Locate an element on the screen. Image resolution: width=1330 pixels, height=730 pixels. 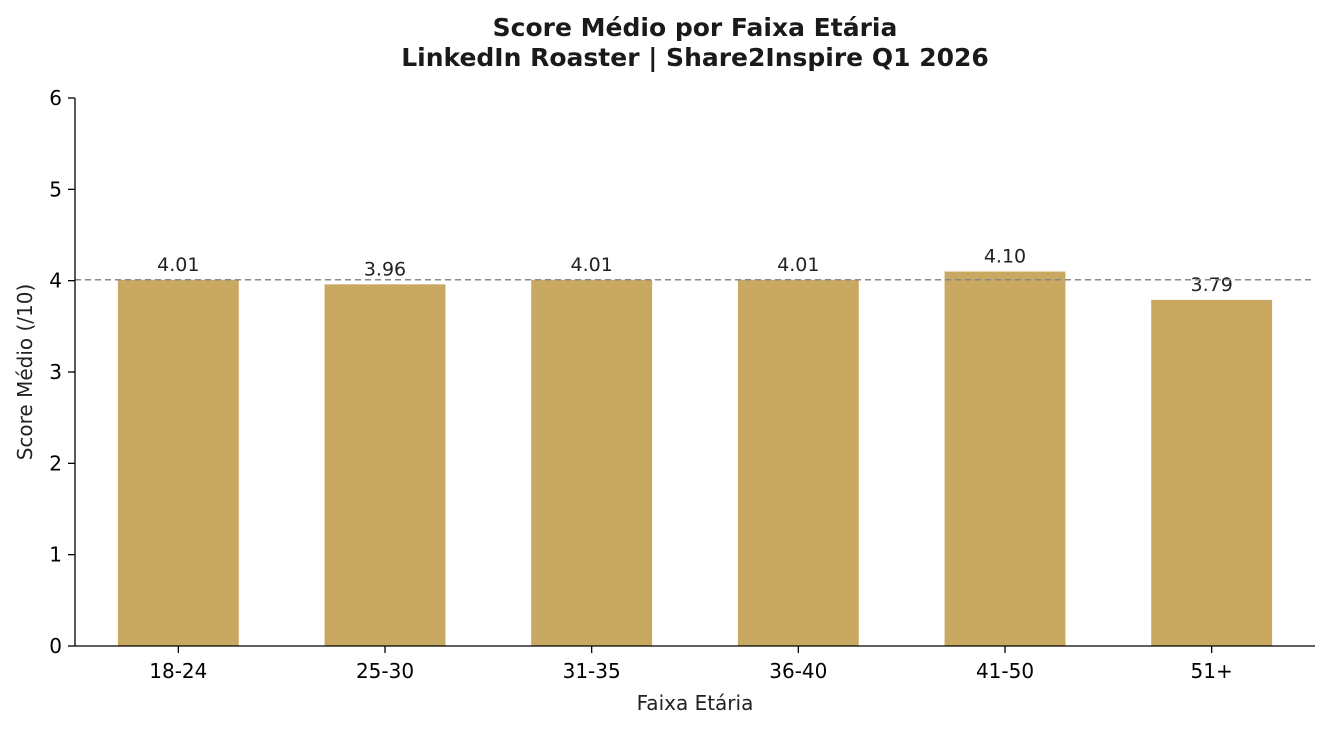
data-label-18-24: 4.01 is located at coordinates (178, 265).